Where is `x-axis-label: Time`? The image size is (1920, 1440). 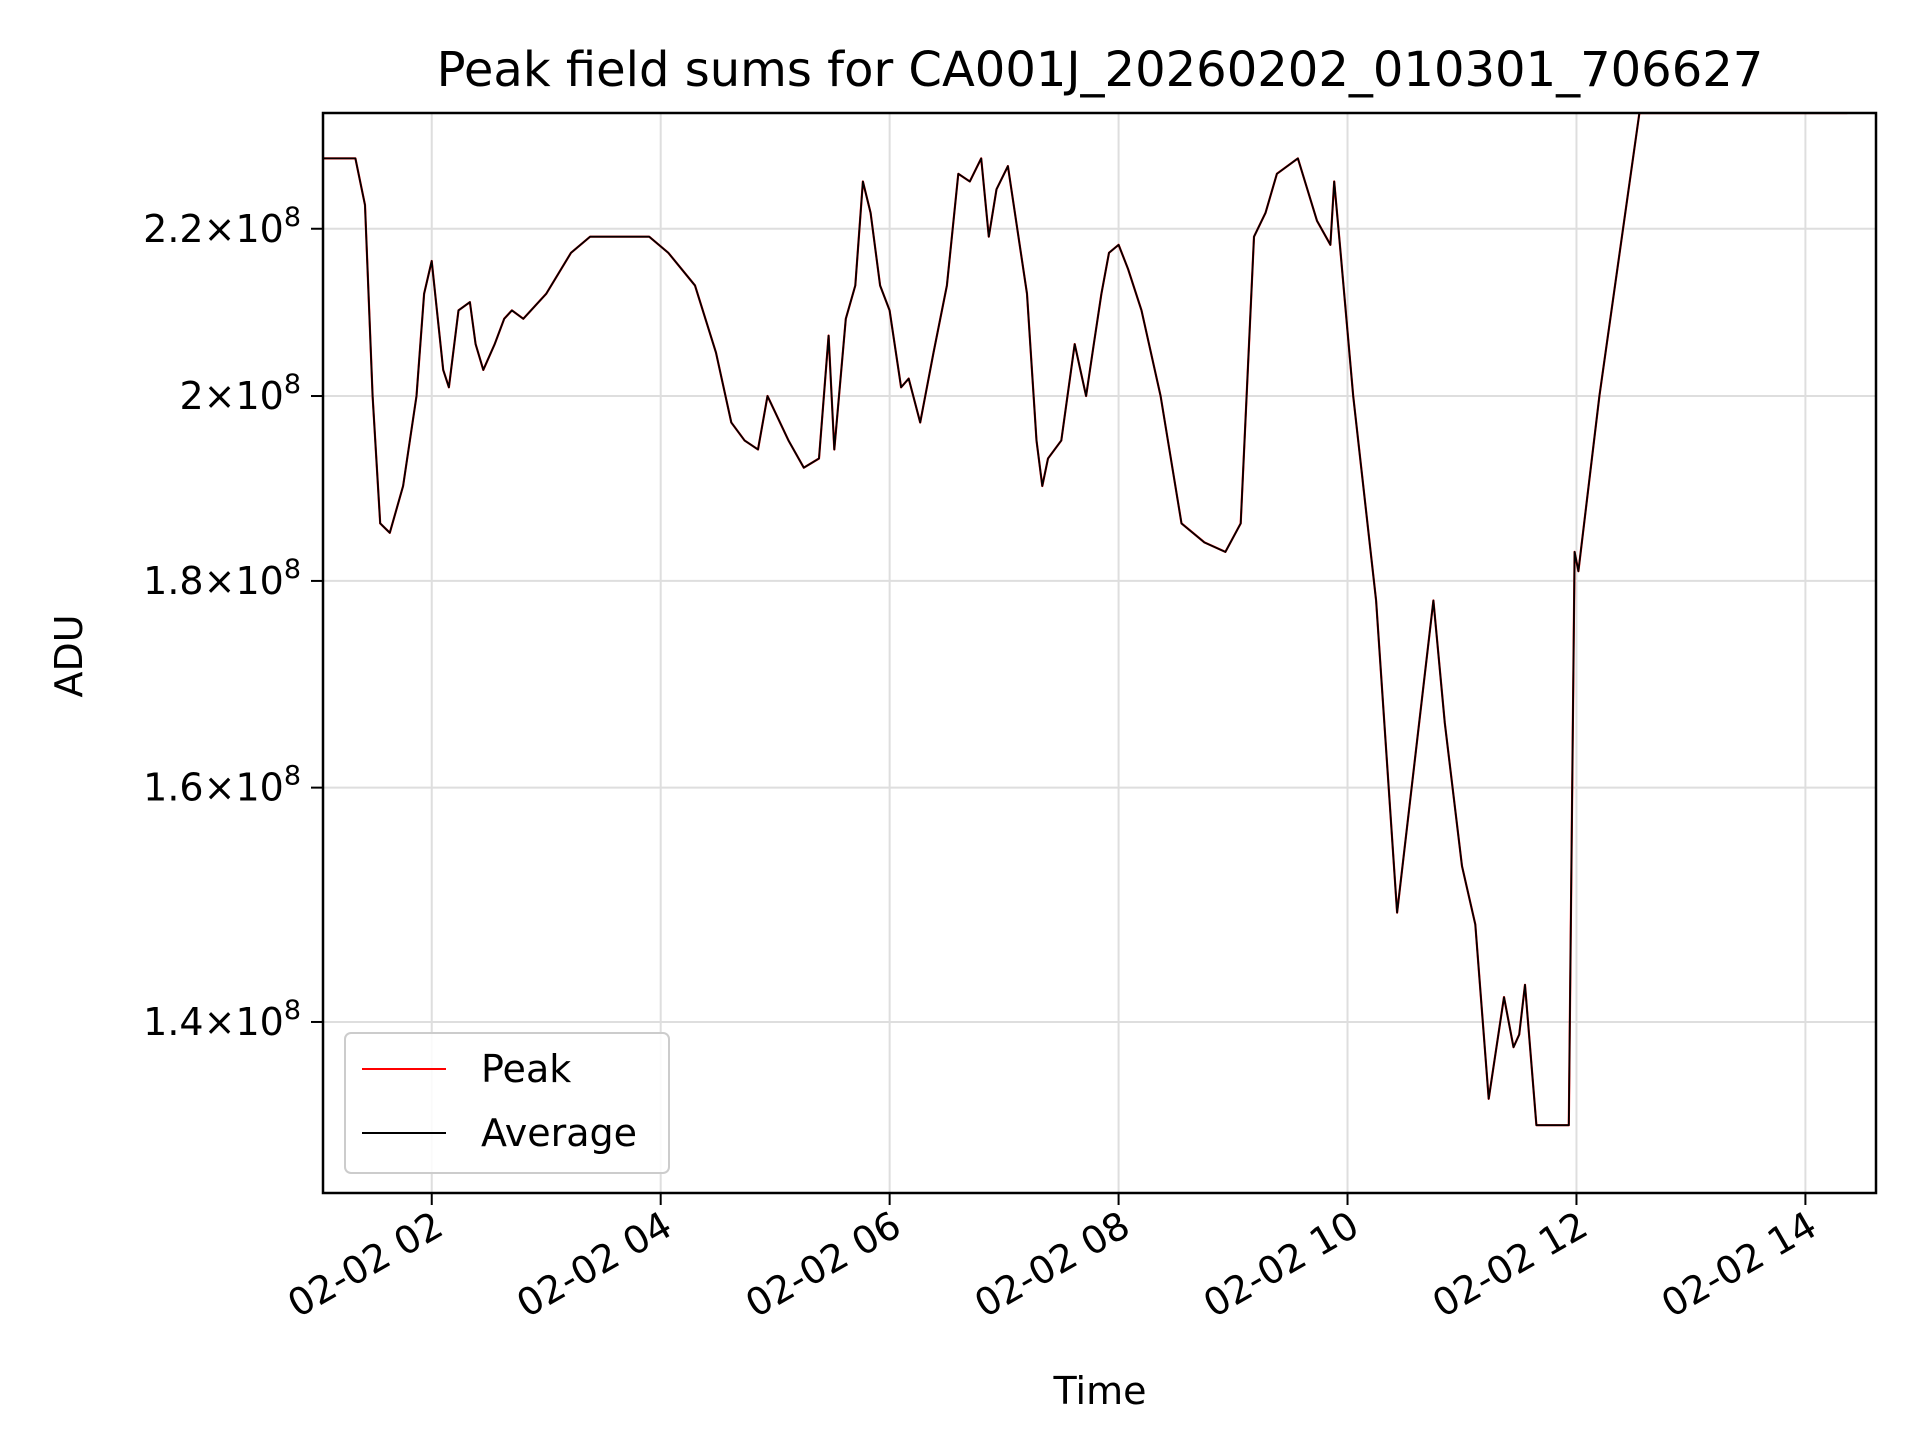 x-axis-label: Time is located at coordinates (1100, 1391).